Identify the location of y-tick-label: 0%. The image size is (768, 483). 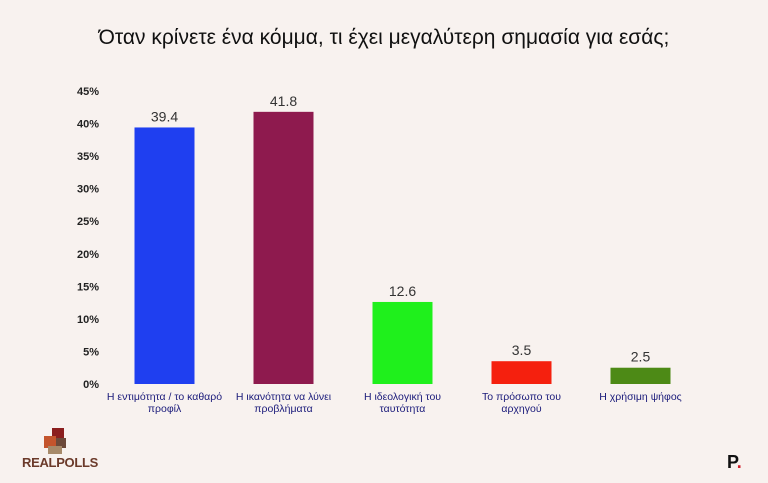
(91, 385).